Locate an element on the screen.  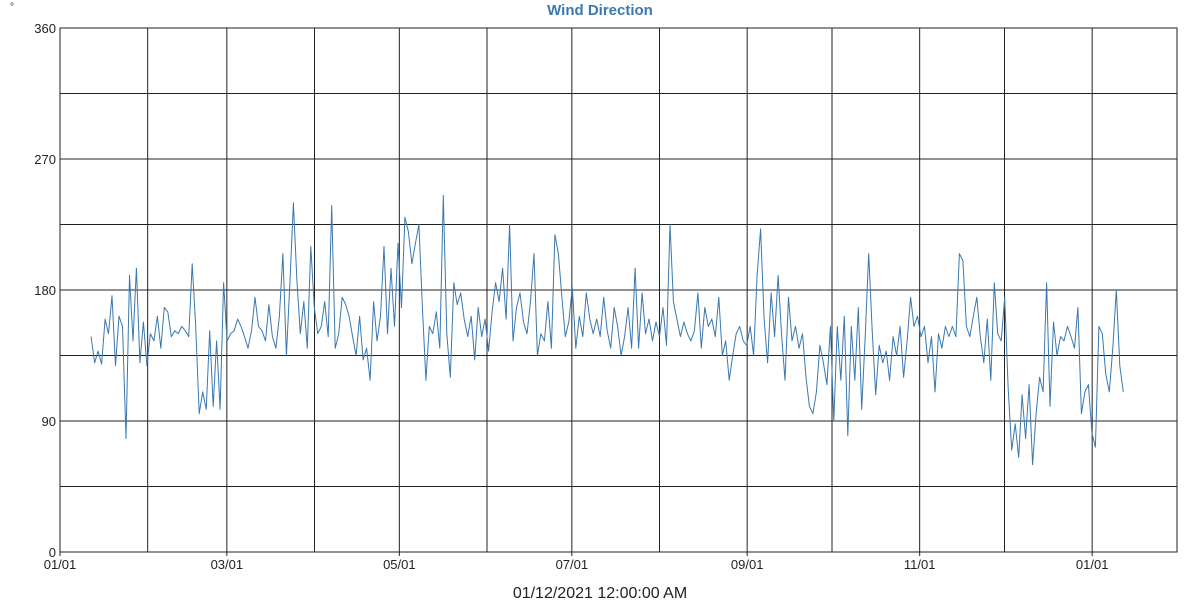
y-tick-label: 0 is located at coordinates (52, 552).